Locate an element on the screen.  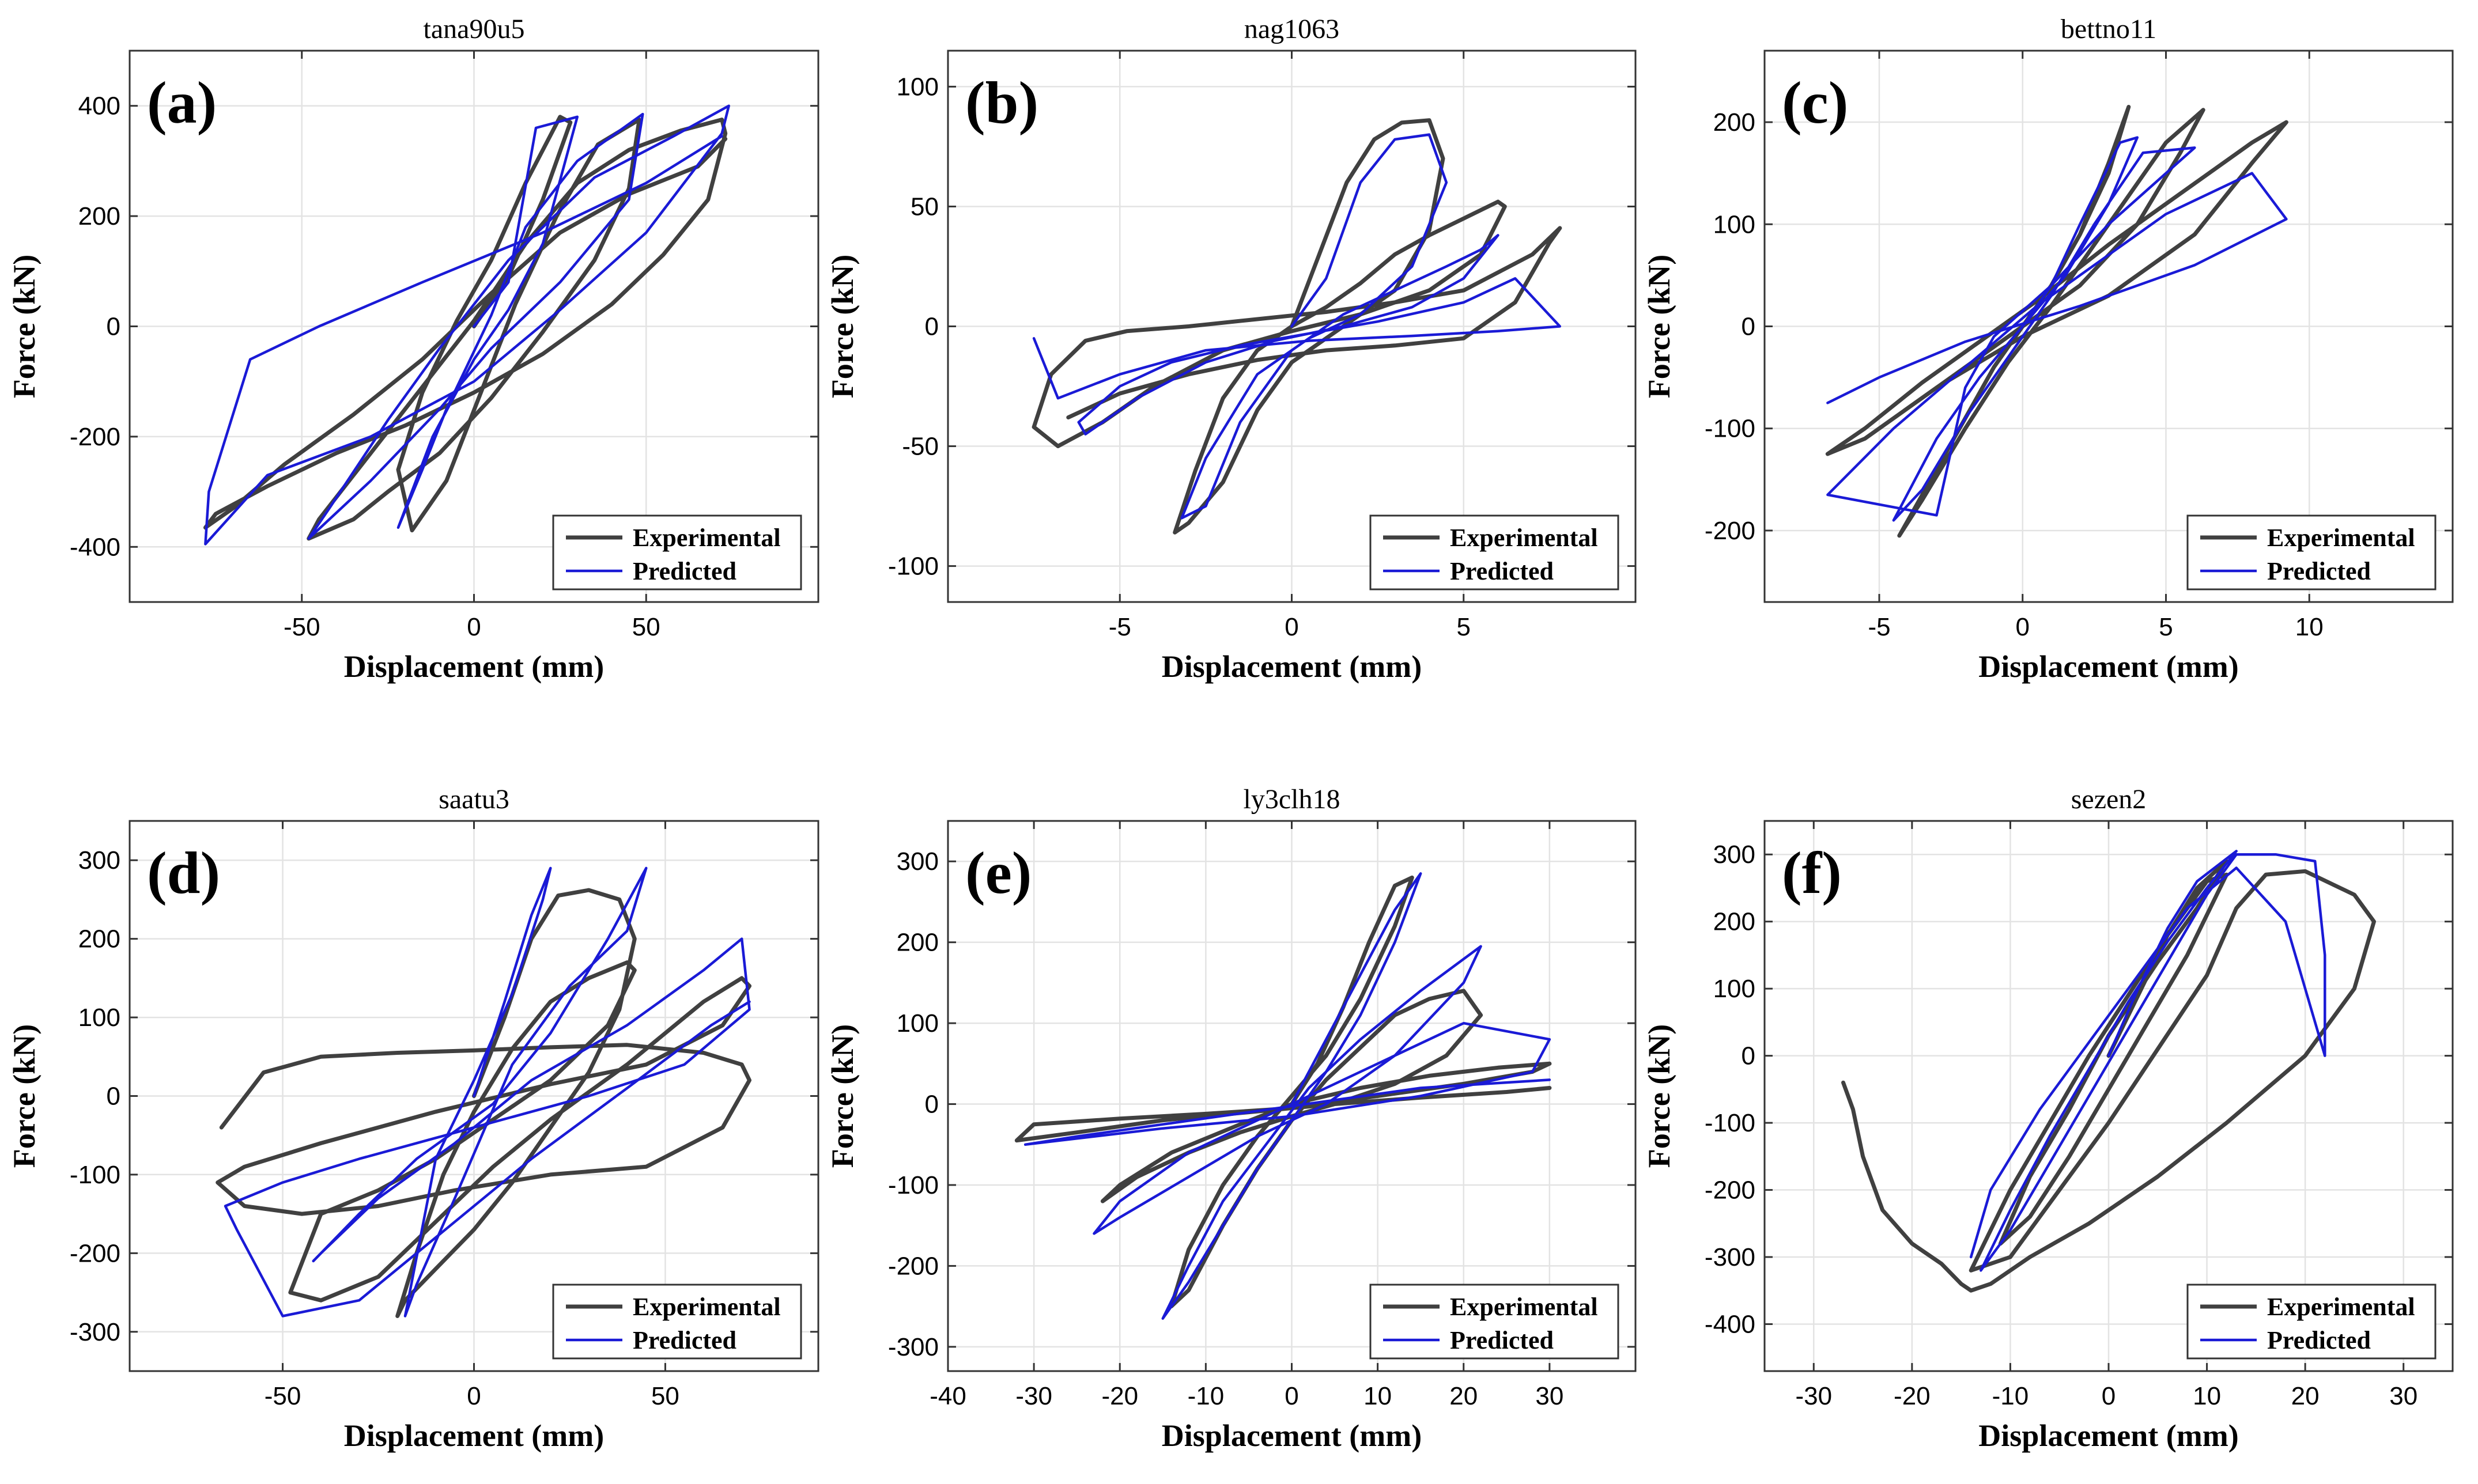
panel-letter: (b) is located at coordinates (1001, 103).